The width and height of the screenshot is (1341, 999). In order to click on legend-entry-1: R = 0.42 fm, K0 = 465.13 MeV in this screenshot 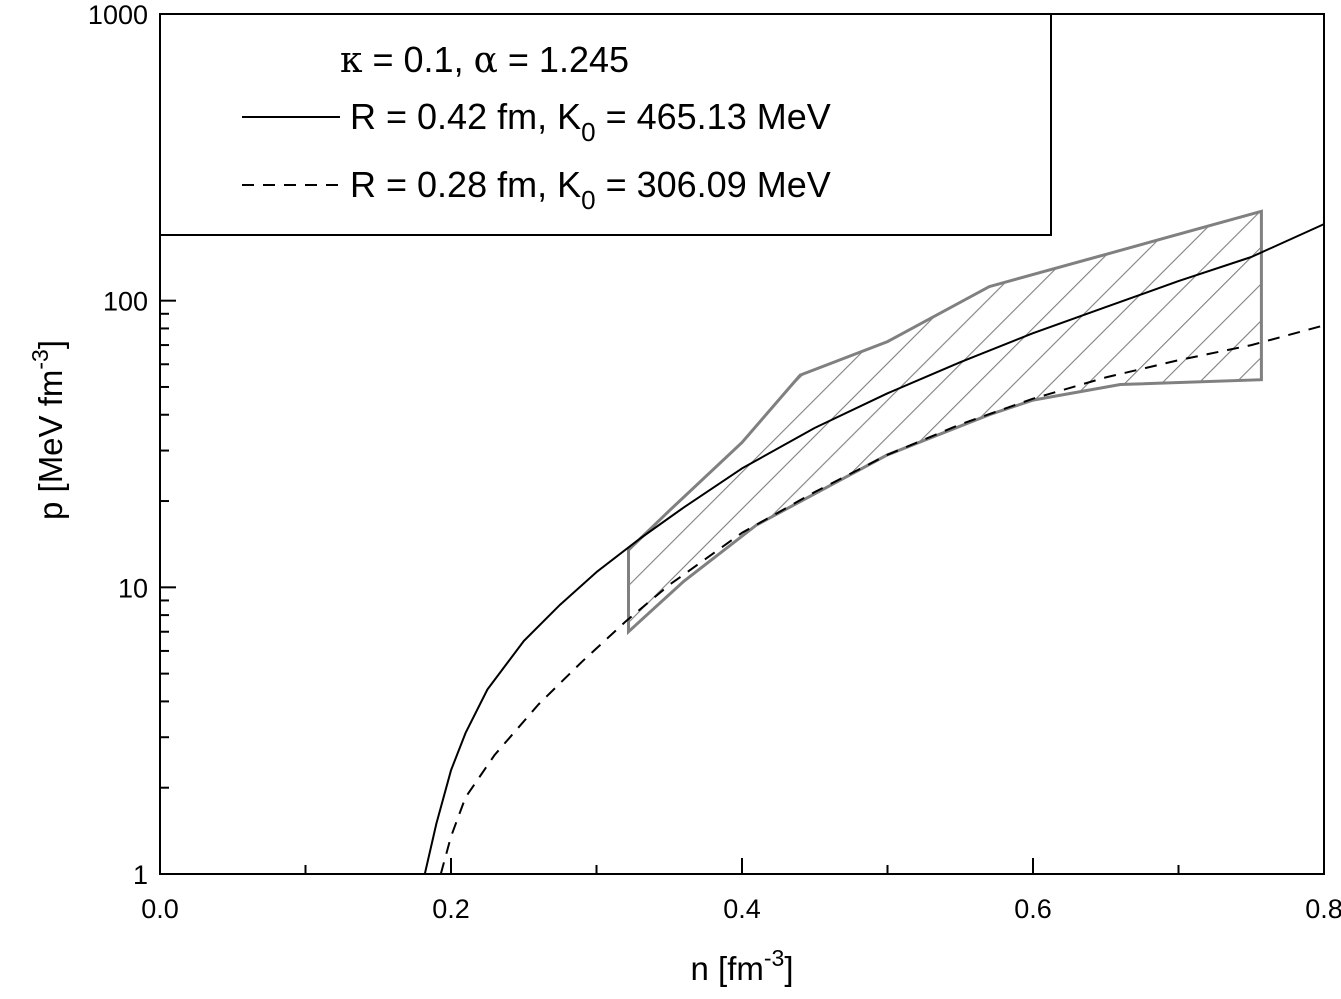, I will do `click(590, 121)`.